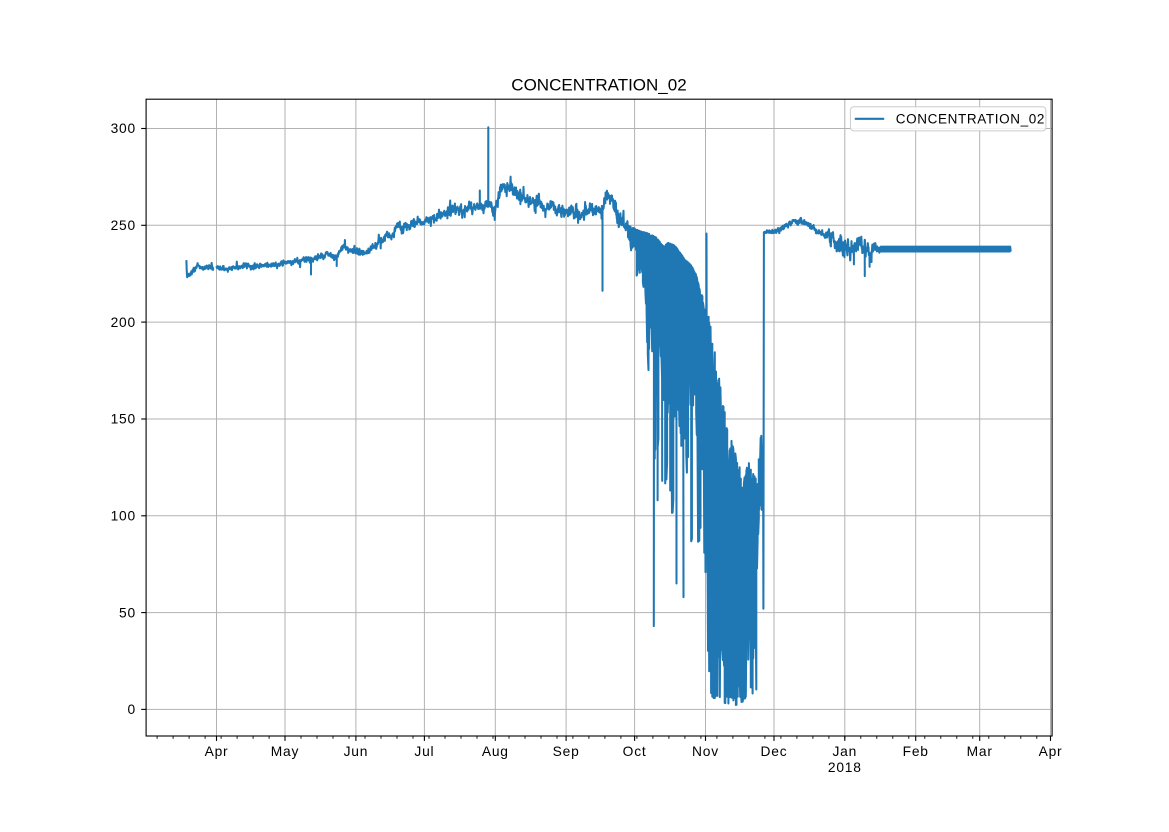  What do you see at coordinates (123, 516) in the screenshot?
I see `svg-text: 100` at bounding box center [123, 516].